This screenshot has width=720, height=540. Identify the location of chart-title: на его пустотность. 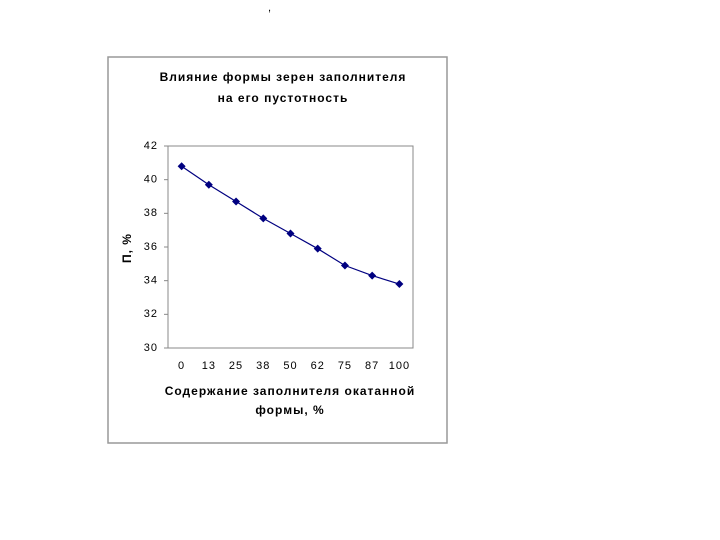
(283, 98).